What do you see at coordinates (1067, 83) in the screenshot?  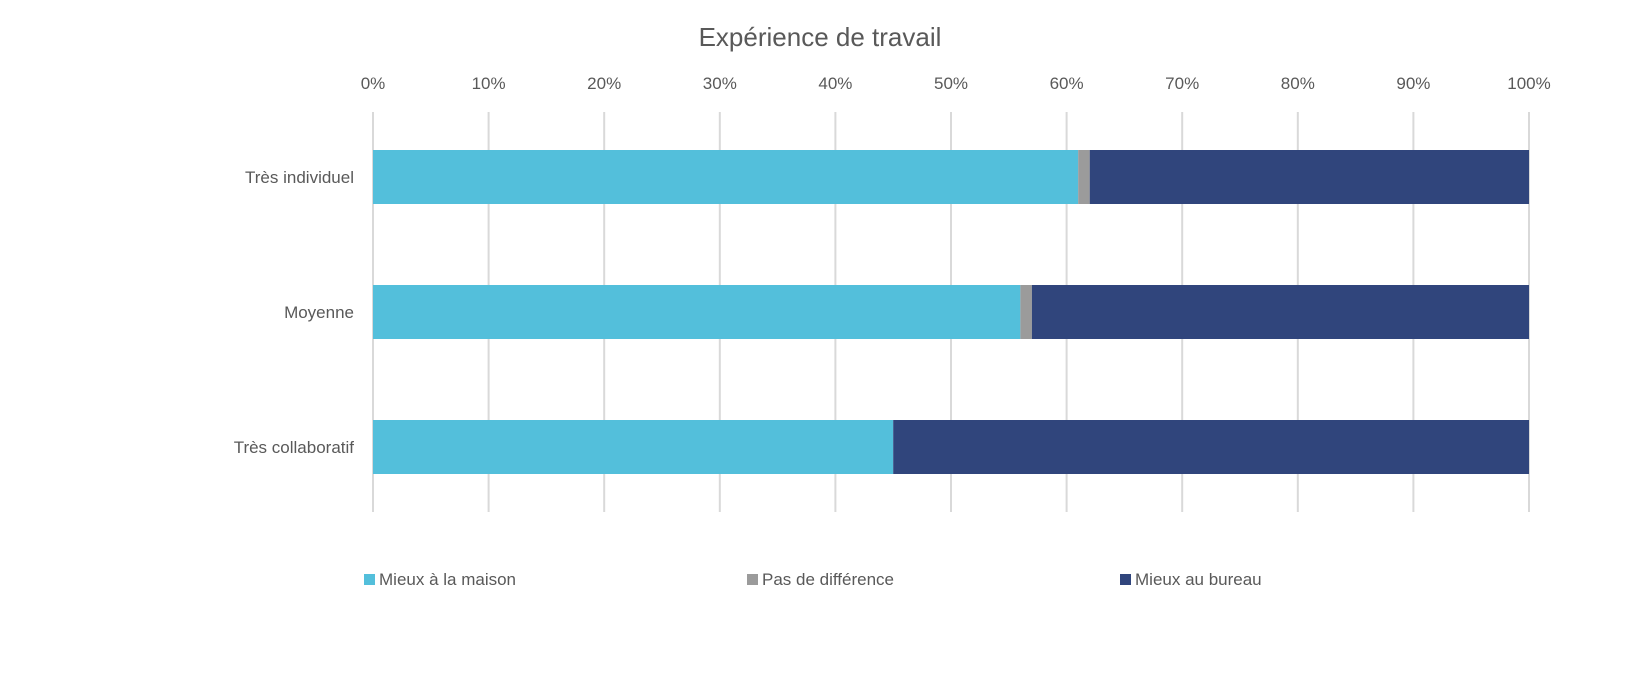 I see `x-tick-label: 60%` at bounding box center [1067, 83].